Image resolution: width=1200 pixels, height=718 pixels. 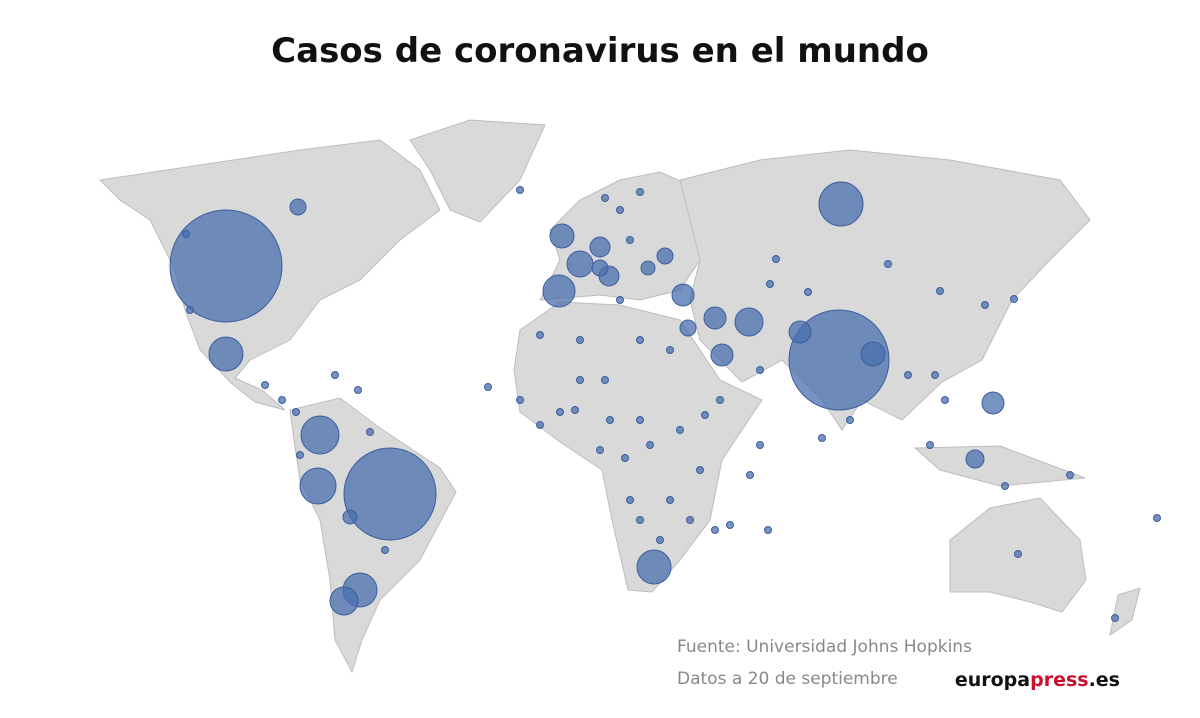 I want to click on source: Fuente: Universidad Johns Hopkins, so click(x=824, y=647).